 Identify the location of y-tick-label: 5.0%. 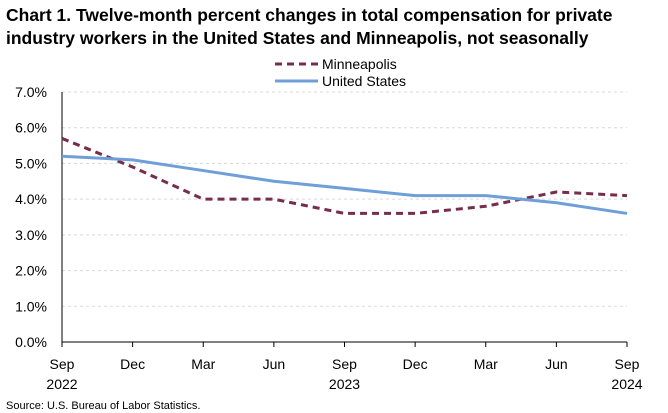
(31, 163).